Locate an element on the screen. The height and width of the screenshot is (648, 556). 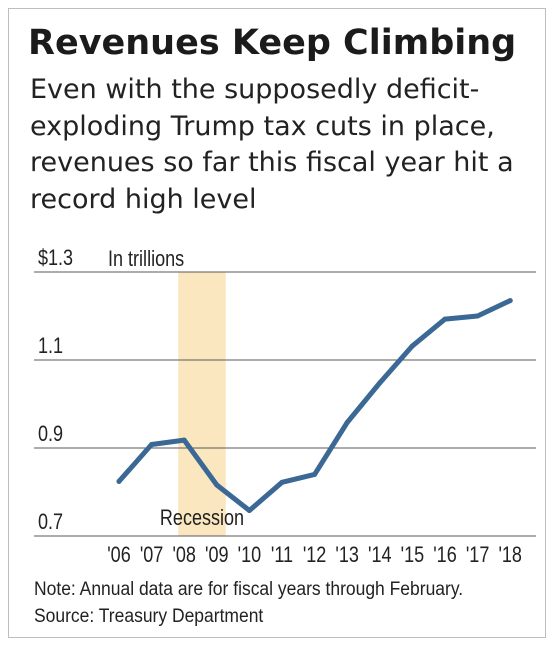
y-tick-label: $1.3 is located at coordinates (55, 258).